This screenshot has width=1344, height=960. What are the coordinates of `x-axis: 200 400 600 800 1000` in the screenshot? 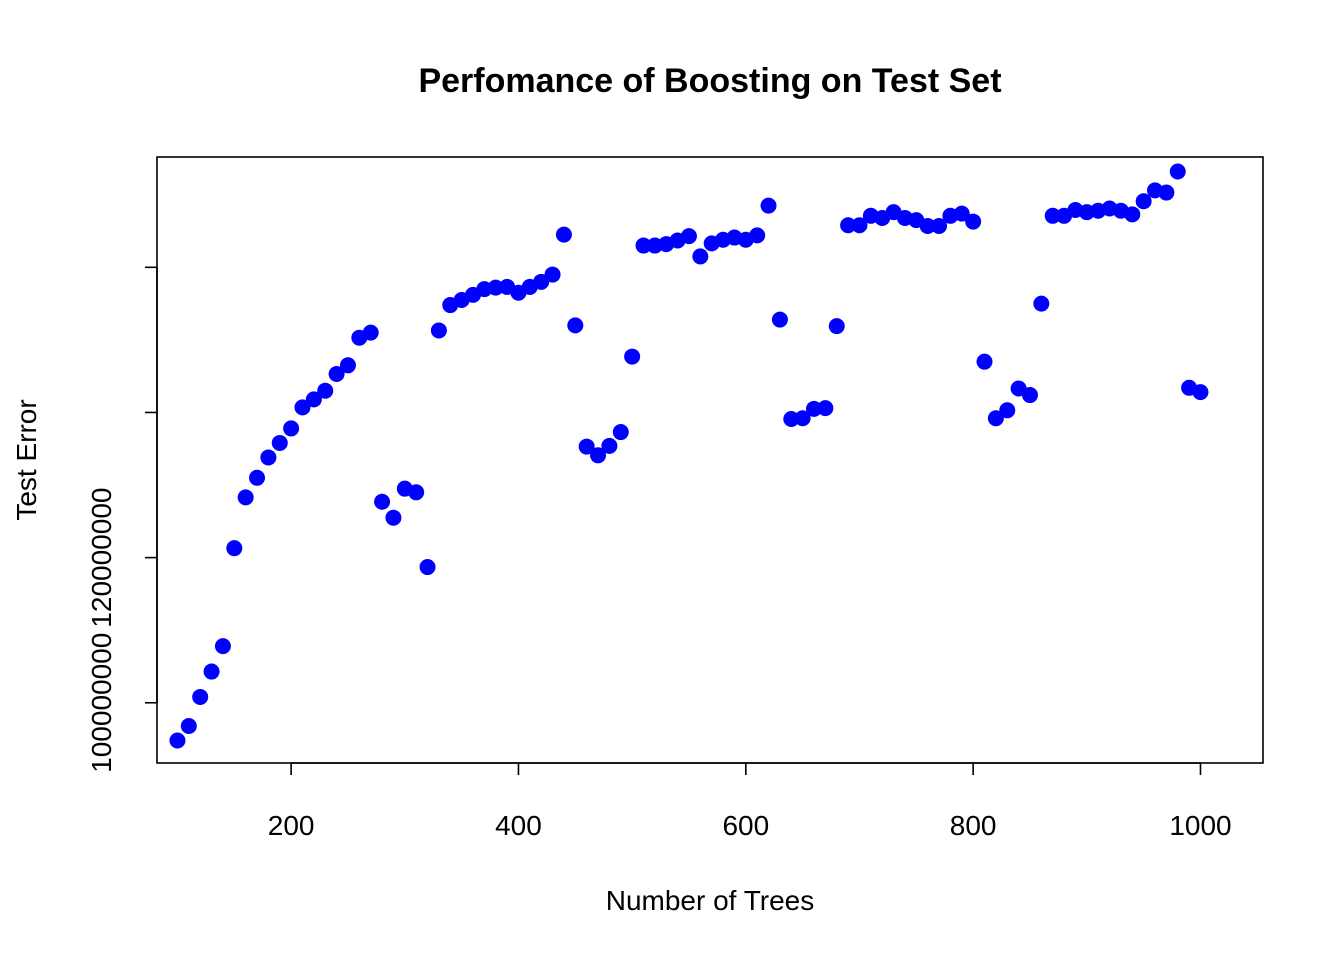 It's located at (750, 801).